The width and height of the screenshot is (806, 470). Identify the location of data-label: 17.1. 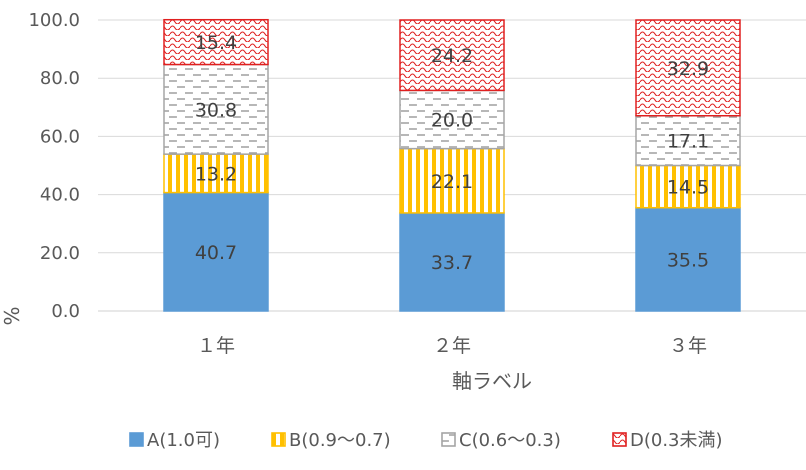
(688, 142).